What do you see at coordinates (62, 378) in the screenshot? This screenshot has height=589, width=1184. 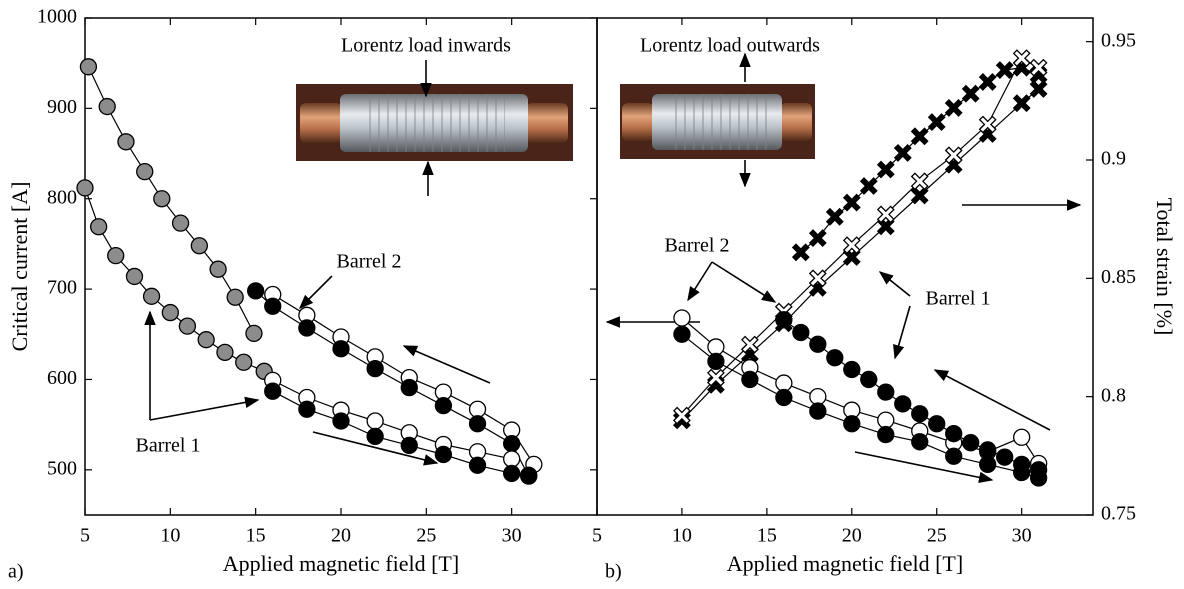 I see `y-tick-label: 600` at bounding box center [62, 378].